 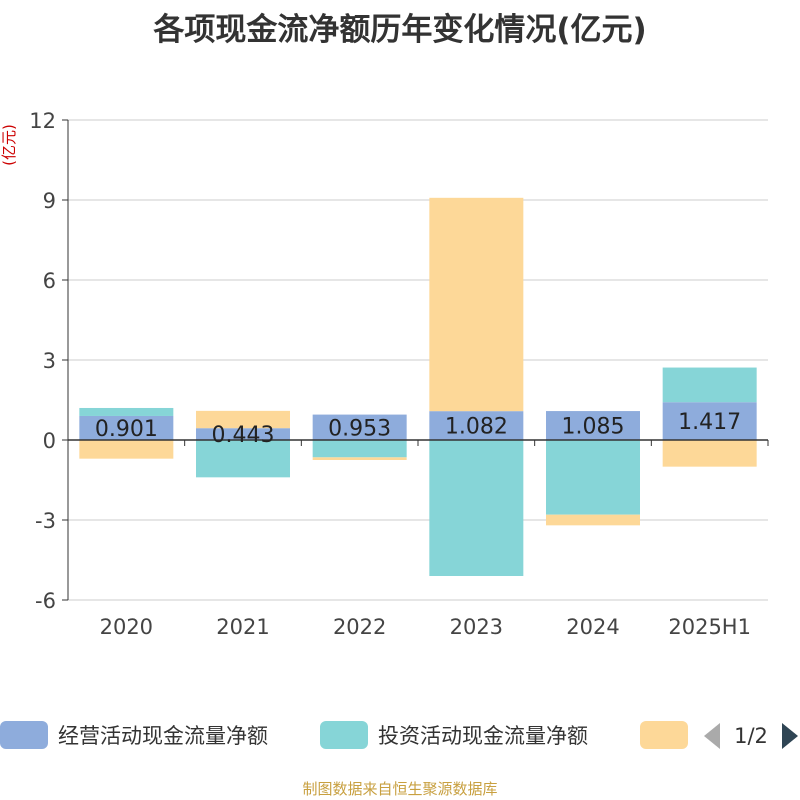 I want to click on data-label-operating: 0.953, so click(x=359, y=428).